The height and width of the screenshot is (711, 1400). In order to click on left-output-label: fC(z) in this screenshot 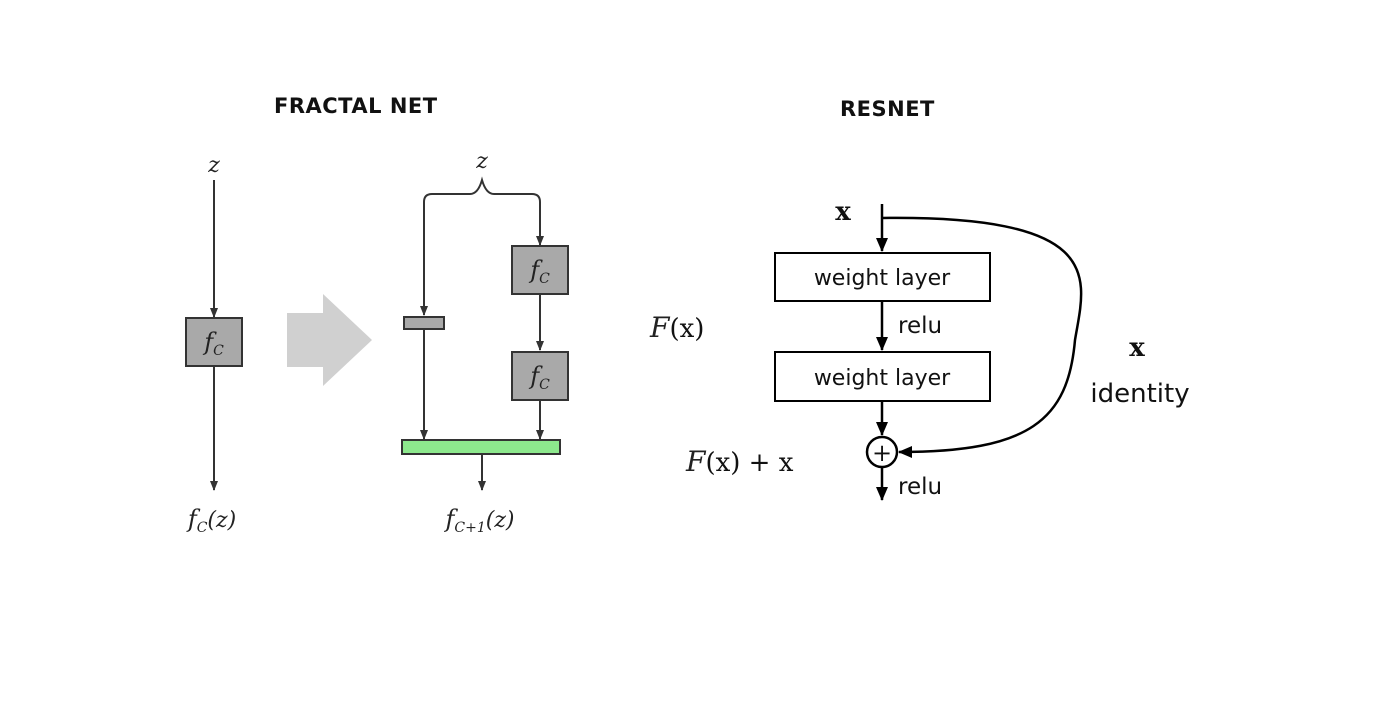, I will do `click(211, 520)`.